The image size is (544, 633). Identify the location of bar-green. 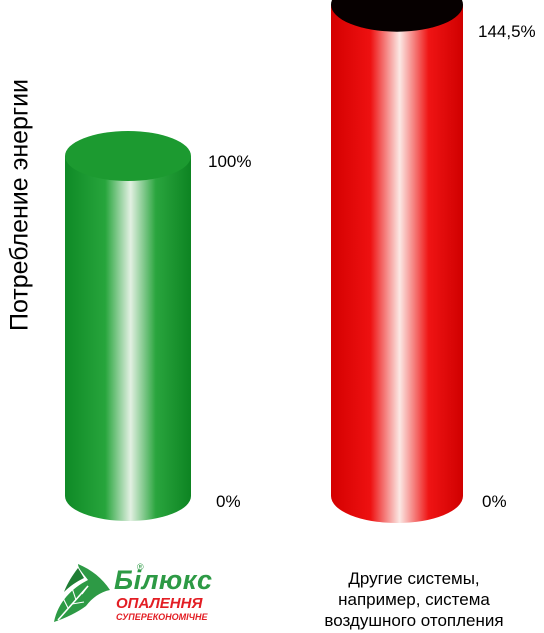
(128, 326).